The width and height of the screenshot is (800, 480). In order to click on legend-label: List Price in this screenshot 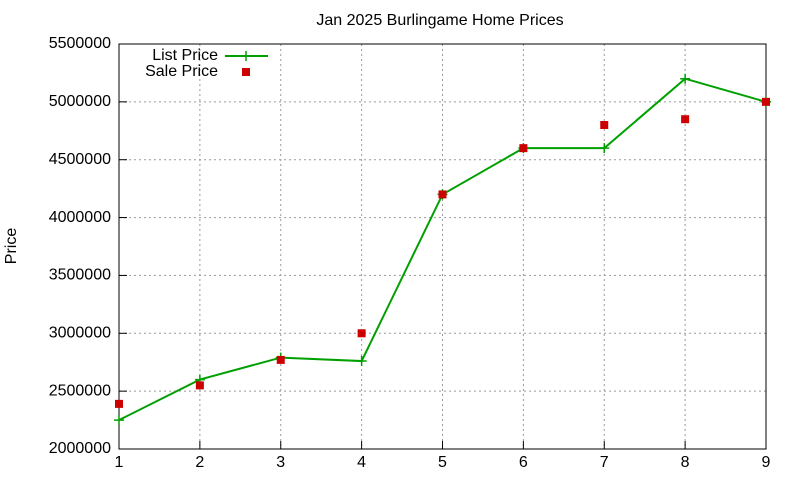, I will do `click(185, 55)`.